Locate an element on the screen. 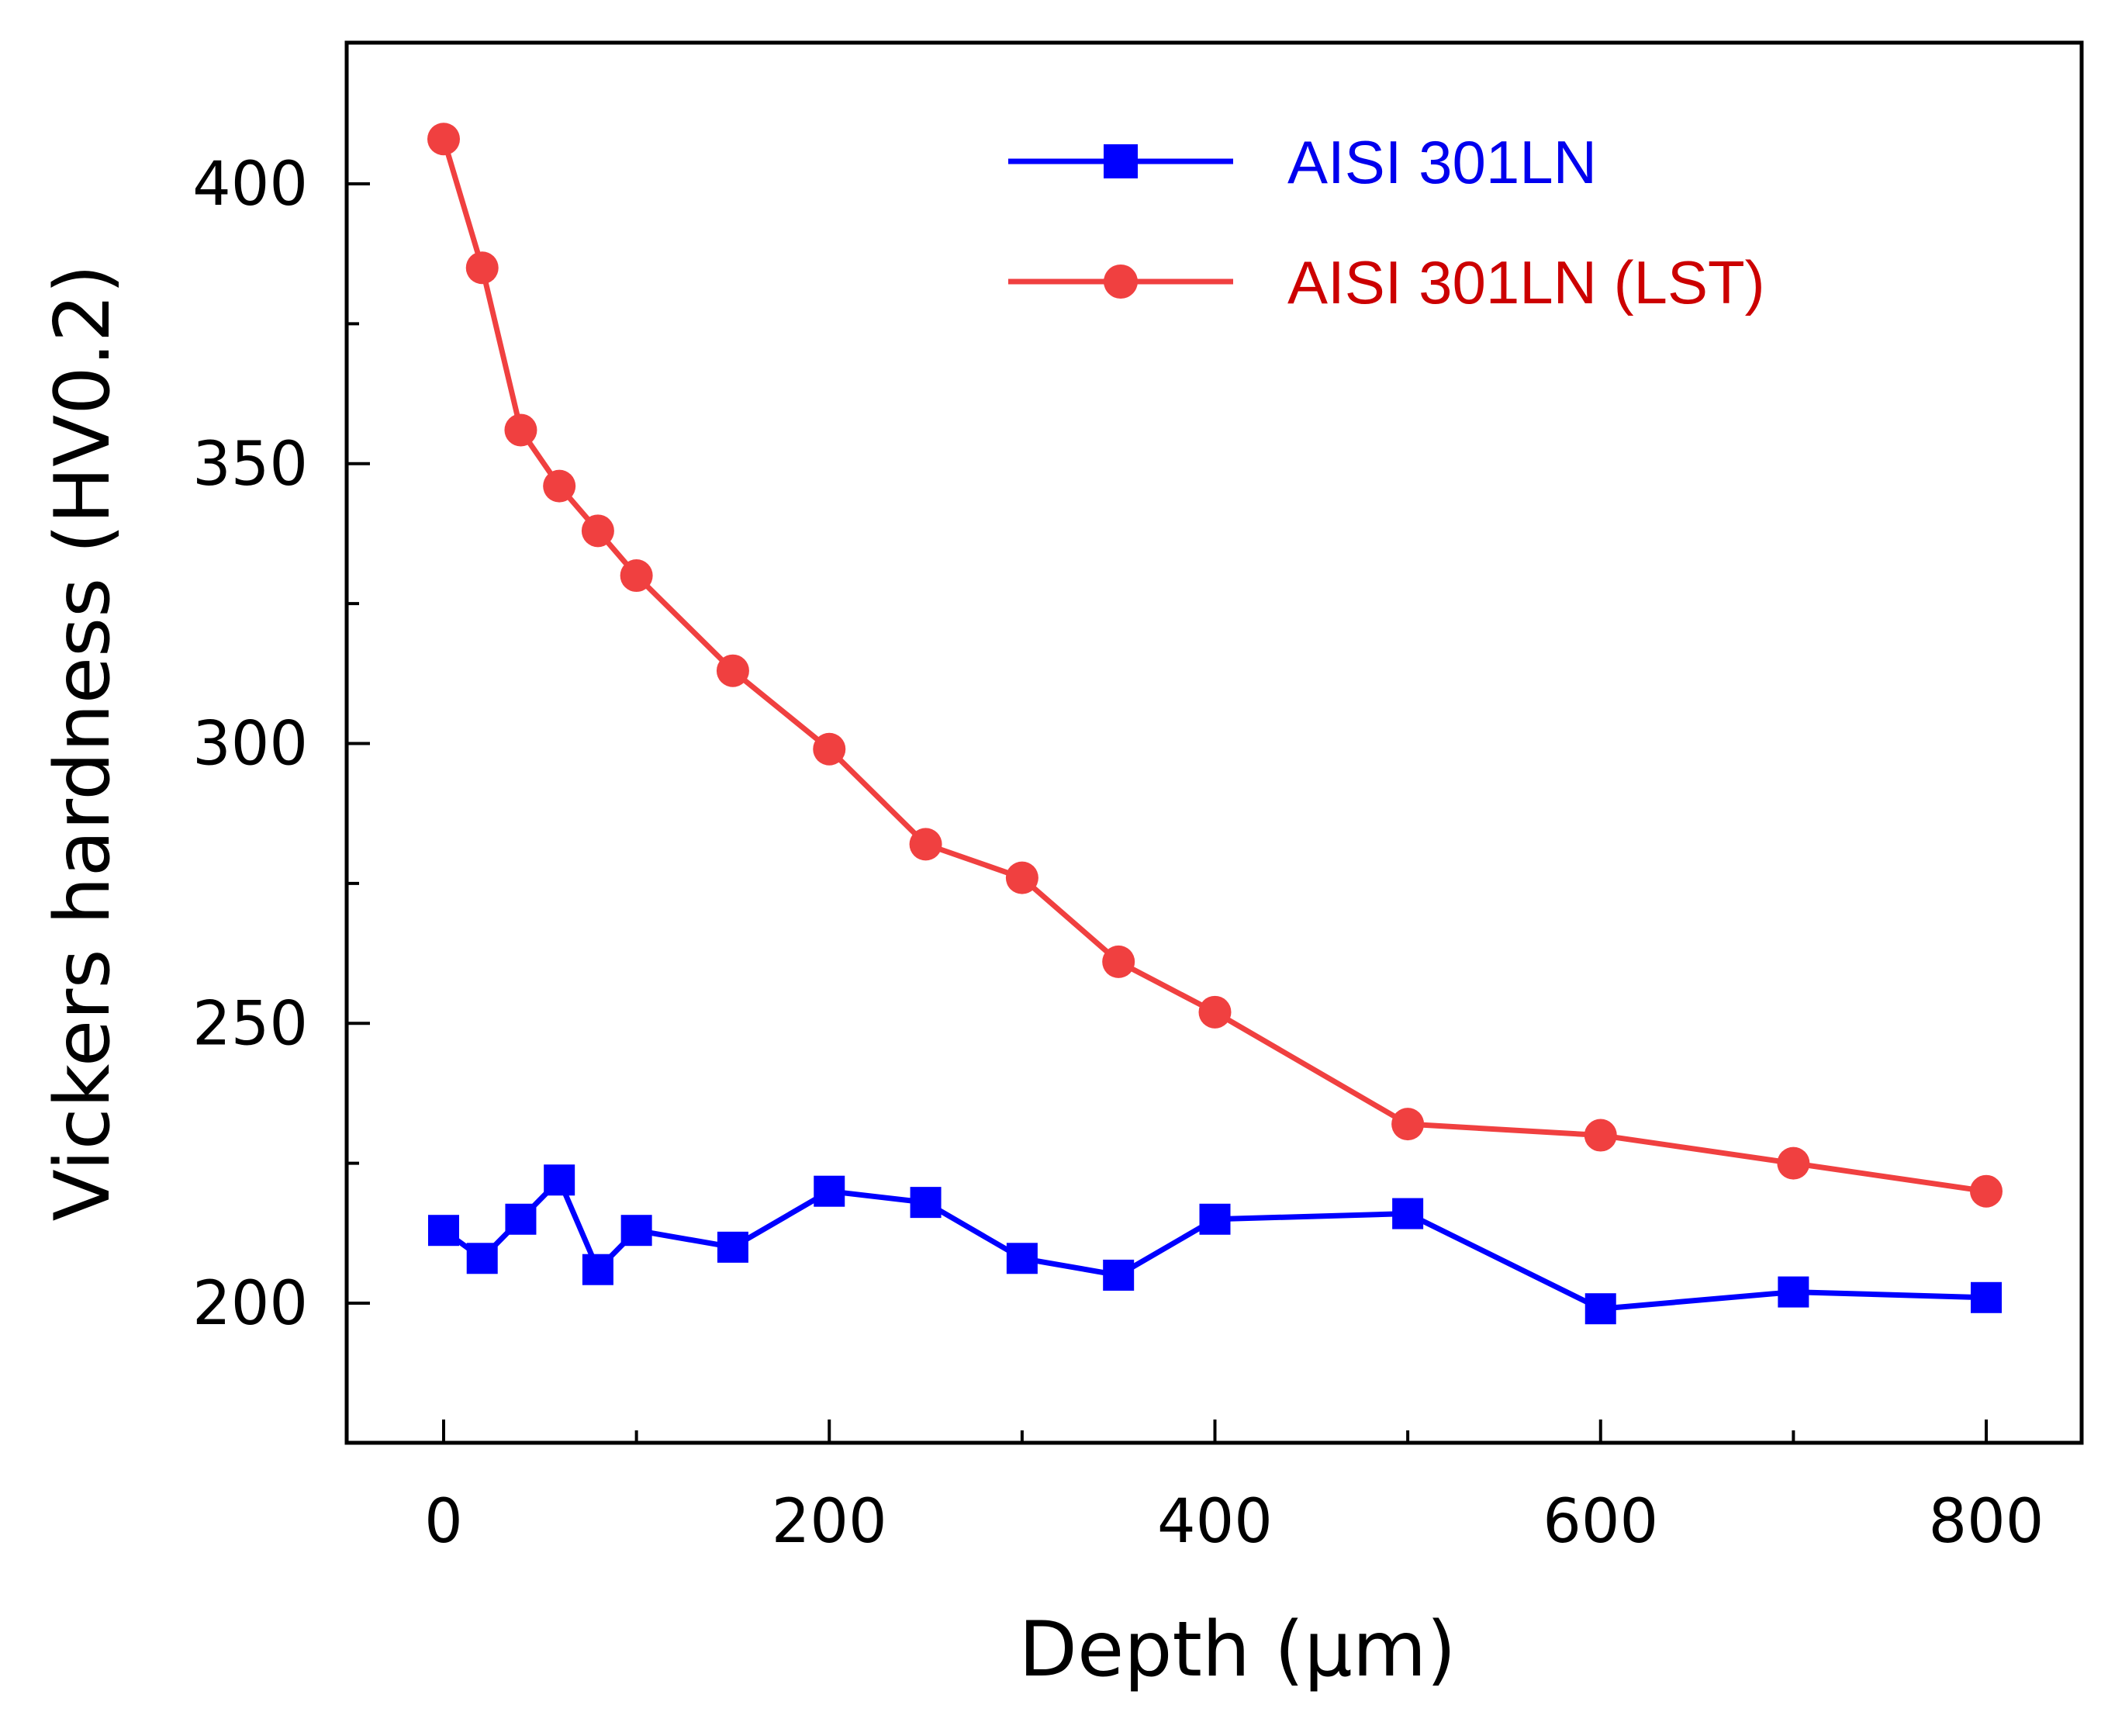 The height and width of the screenshot is (1736, 2108). series-line is located at coordinates (1214, 1244).